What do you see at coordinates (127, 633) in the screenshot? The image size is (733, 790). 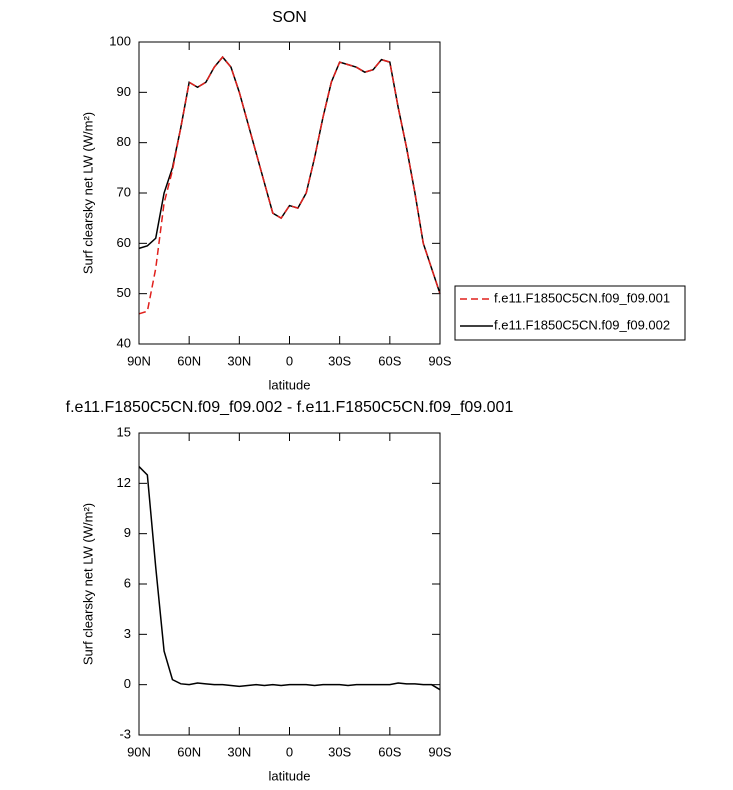 I see `y-tick-label: 3` at bounding box center [127, 633].